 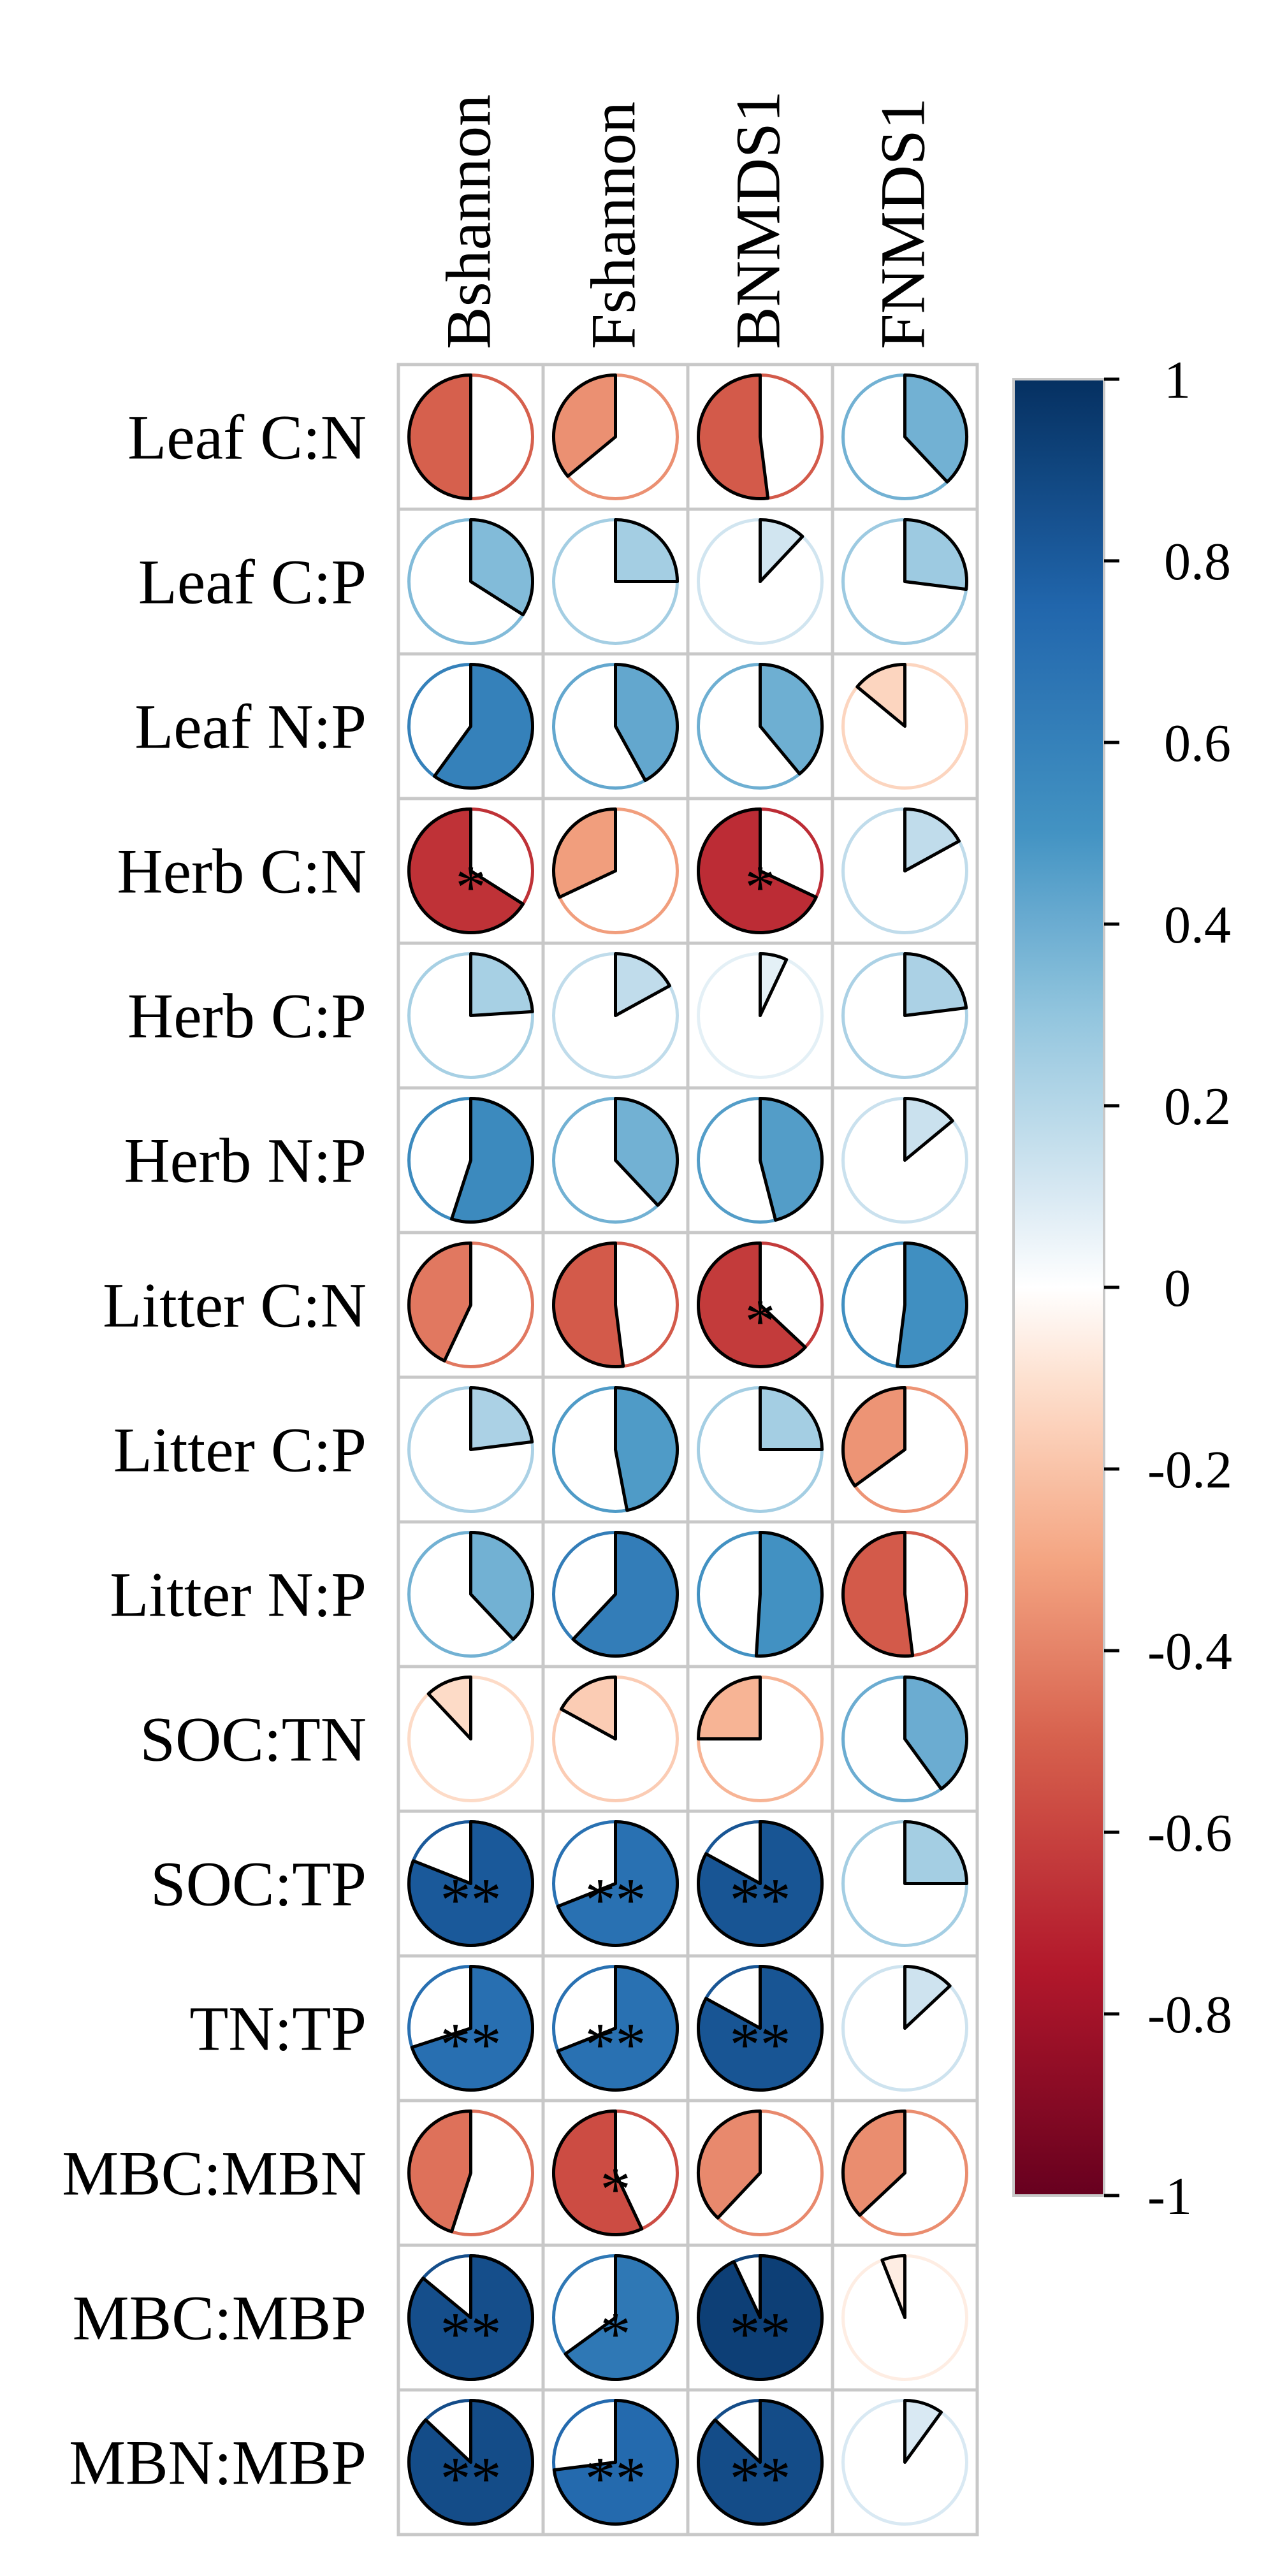 What do you see at coordinates (245, 1160) in the screenshot?
I see `row-label: Herb N:P` at bounding box center [245, 1160].